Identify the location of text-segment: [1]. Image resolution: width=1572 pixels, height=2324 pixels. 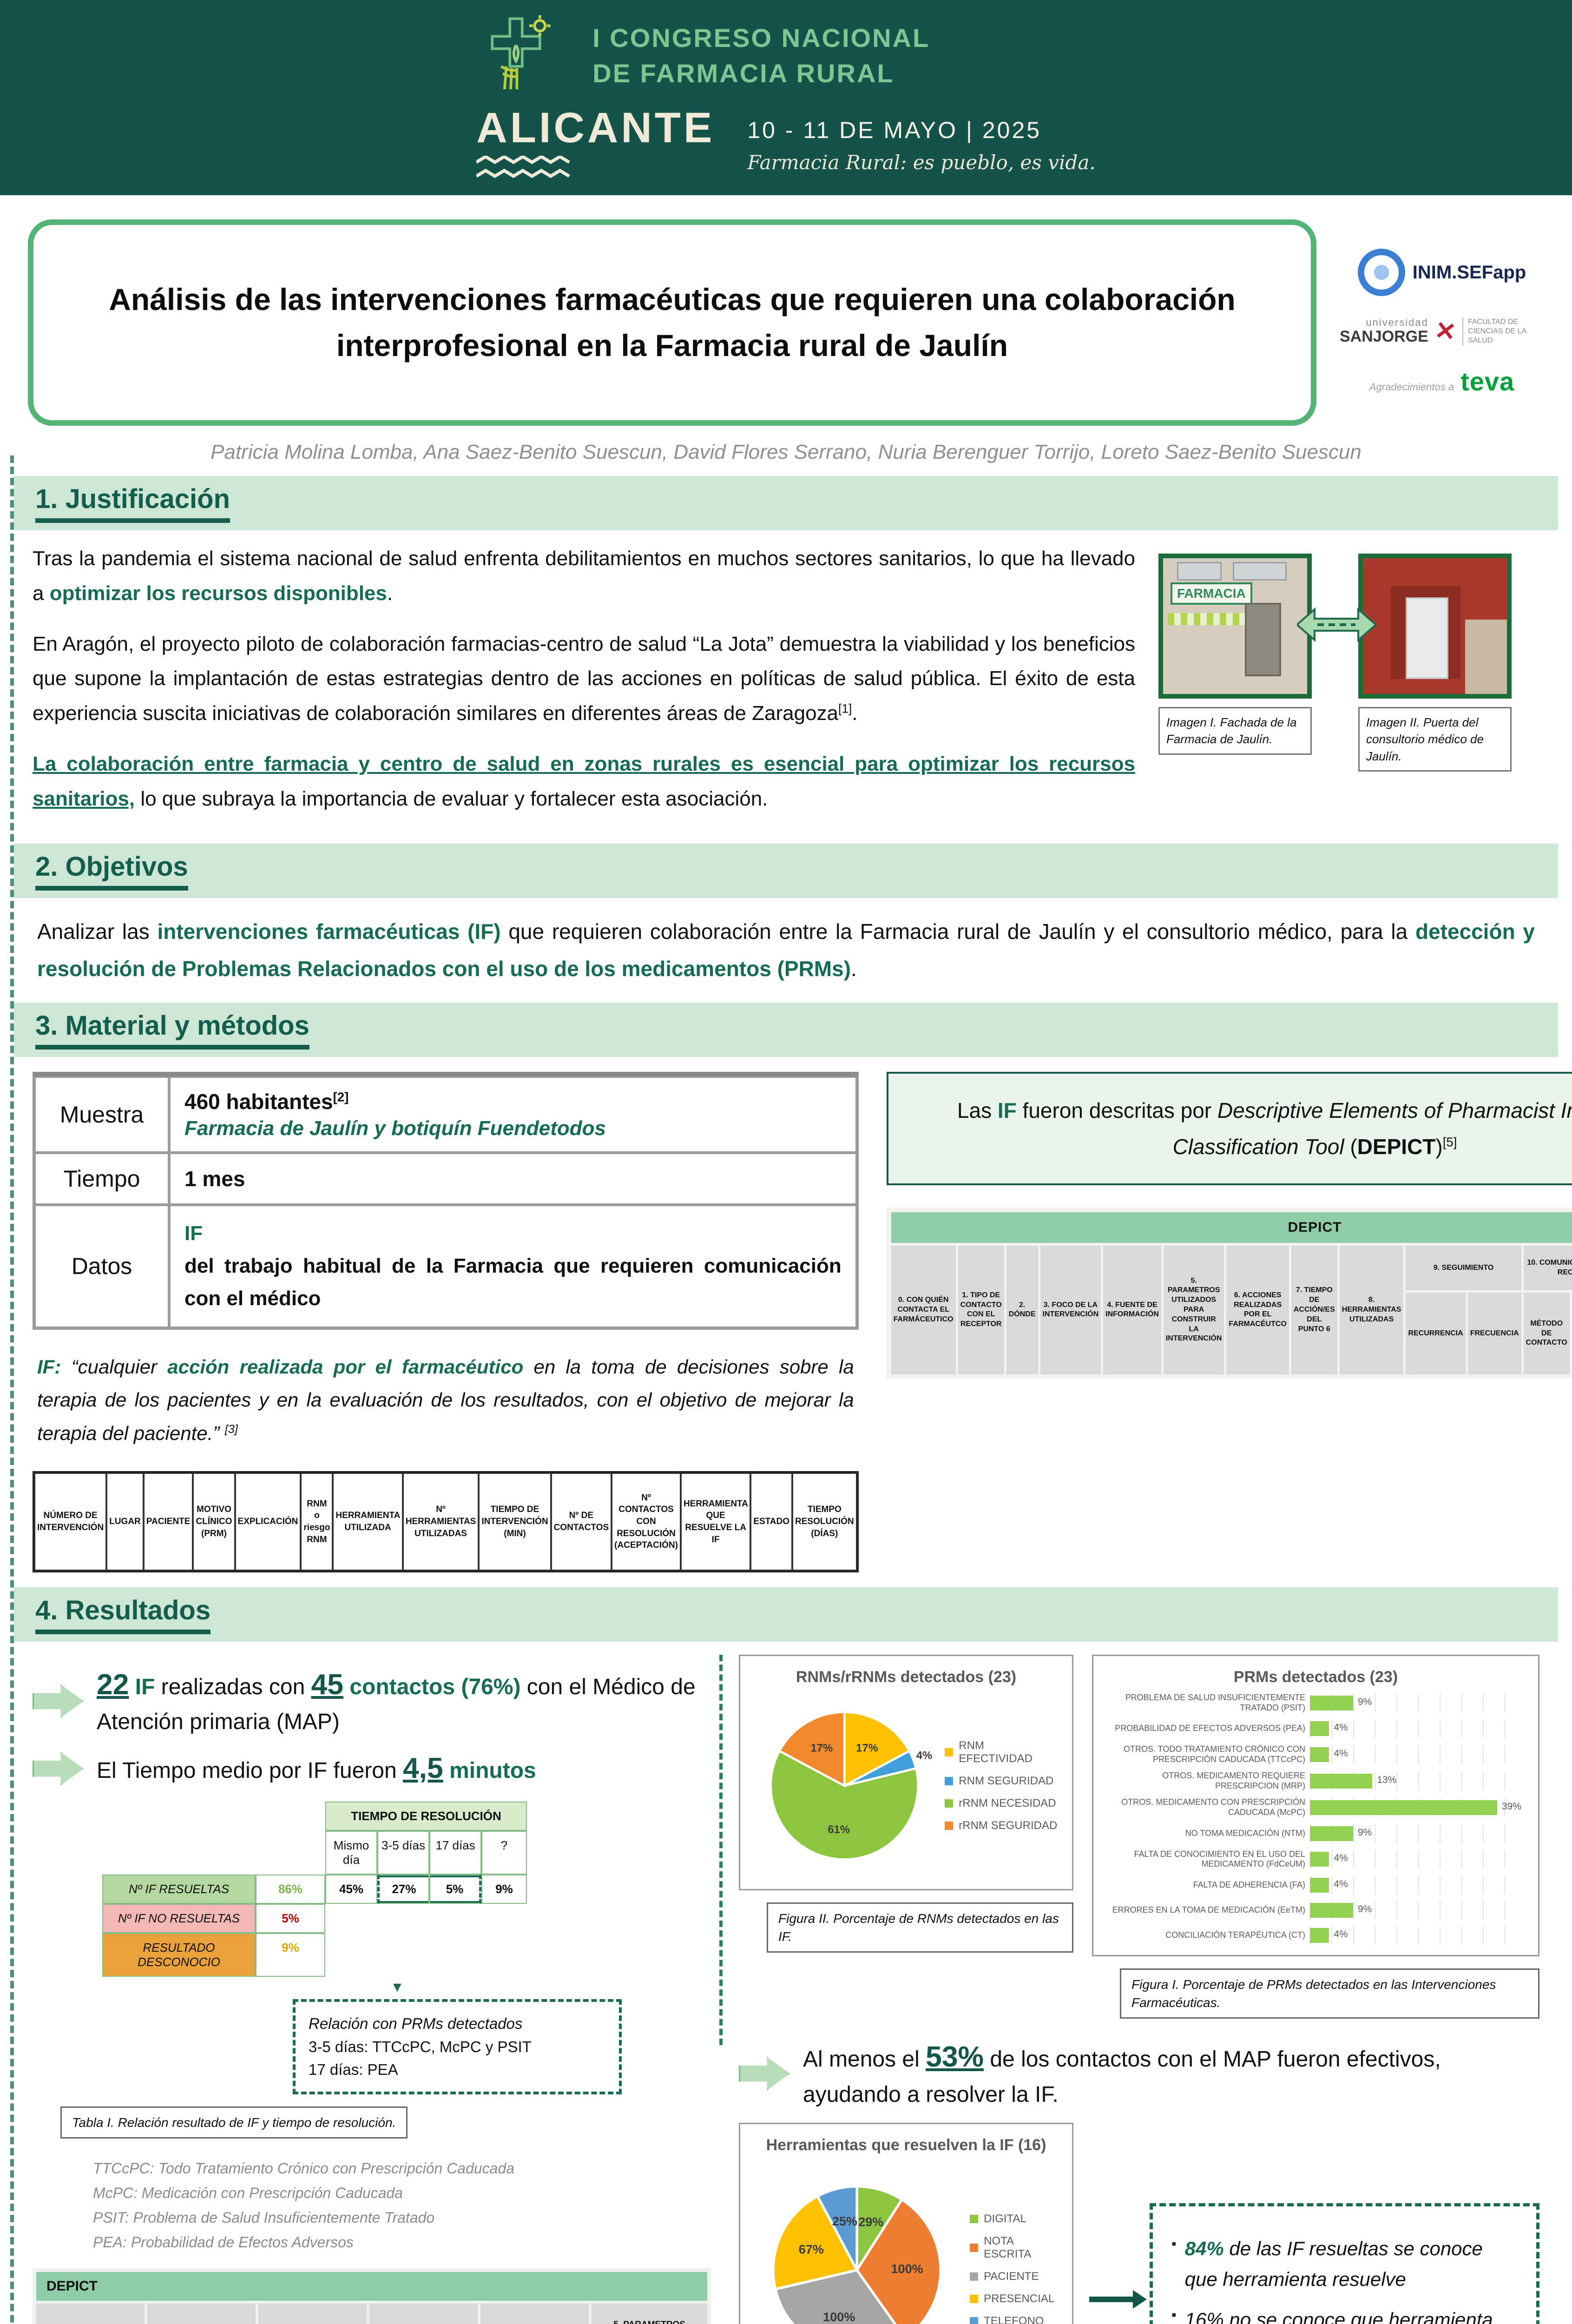
(845, 708).